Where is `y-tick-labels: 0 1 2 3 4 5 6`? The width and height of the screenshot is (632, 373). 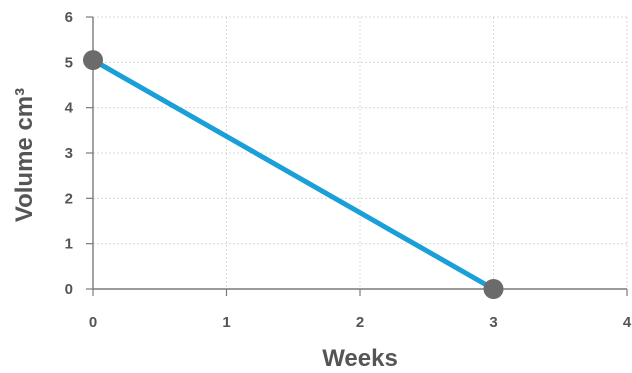
y-tick-labels: 0 1 2 3 4 5 6 is located at coordinates (69, 153).